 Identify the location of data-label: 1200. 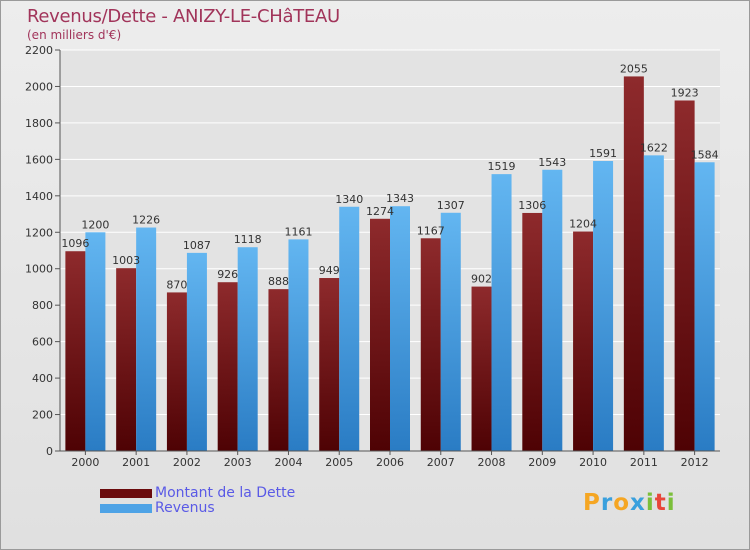
(95, 224).